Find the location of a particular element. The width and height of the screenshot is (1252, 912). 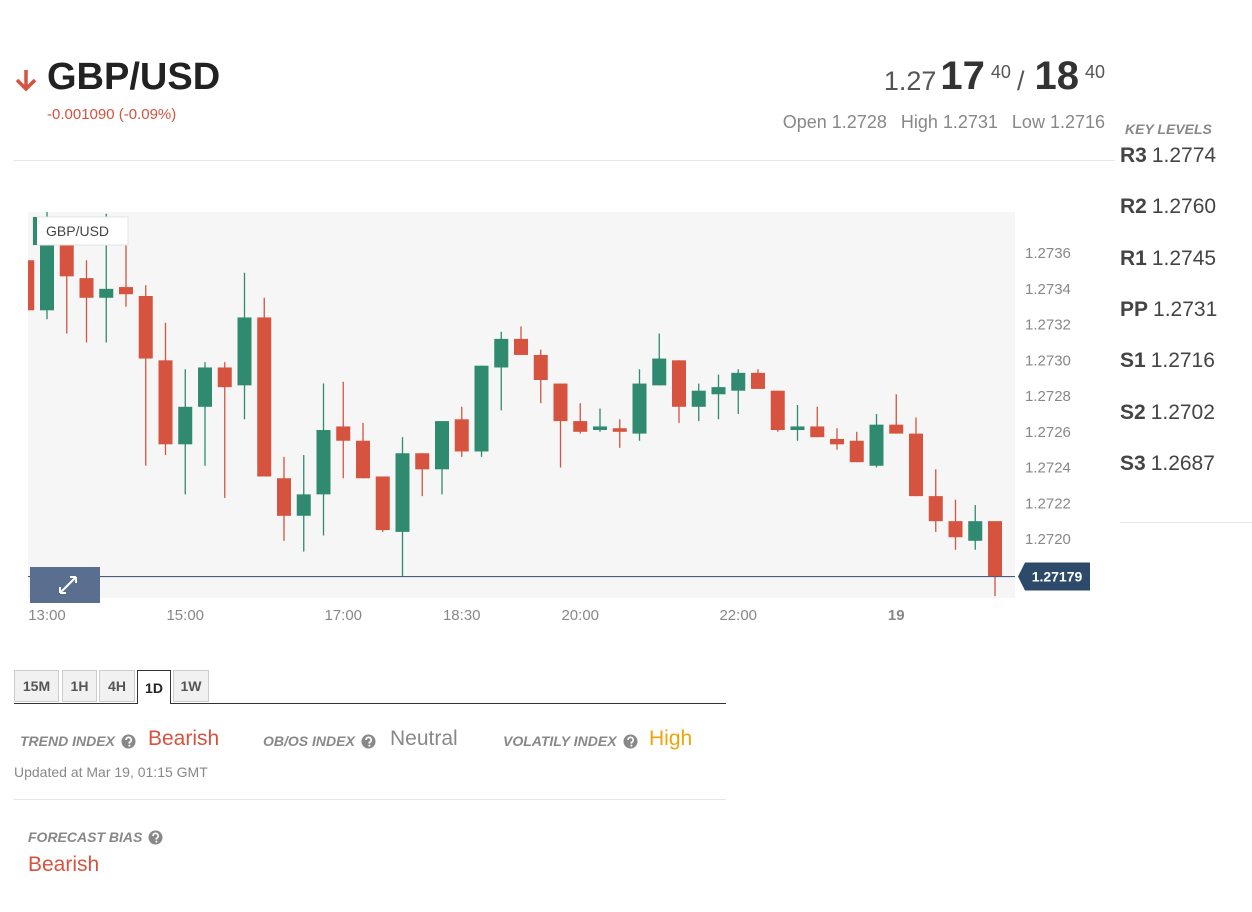

expand-icon is located at coordinates (68, 585).